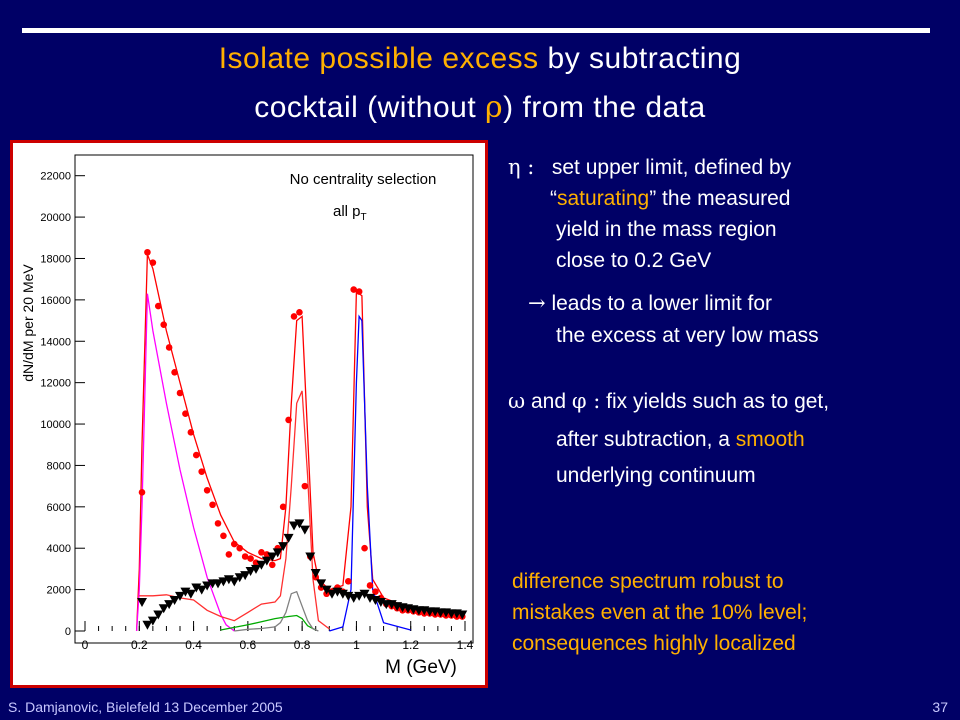 This screenshot has height=720, width=960. I want to click on diff-line3: consequences highly localized, so click(654, 643).